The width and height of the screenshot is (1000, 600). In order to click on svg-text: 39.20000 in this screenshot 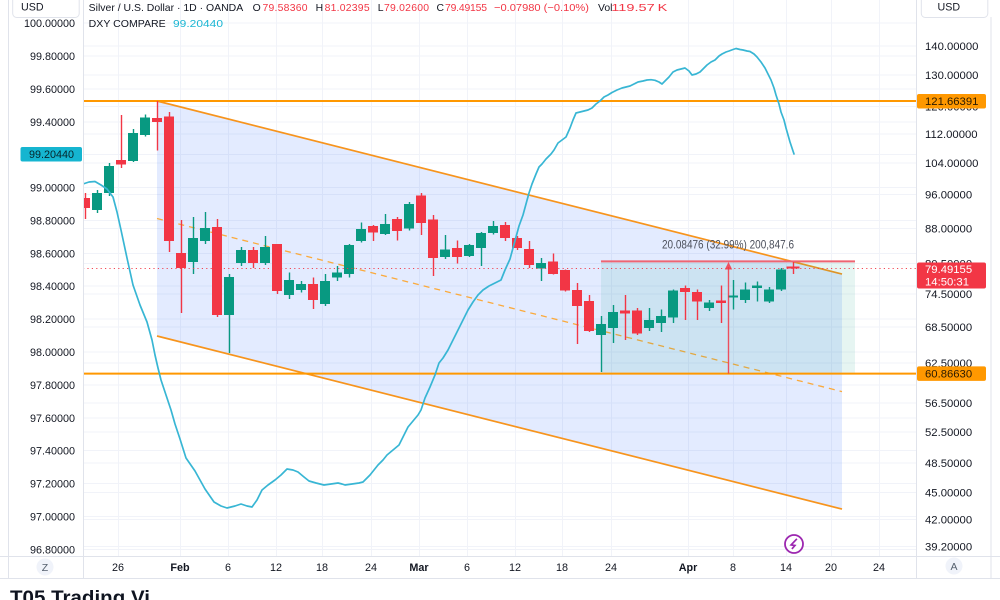, I will do `click(948, 548)`.